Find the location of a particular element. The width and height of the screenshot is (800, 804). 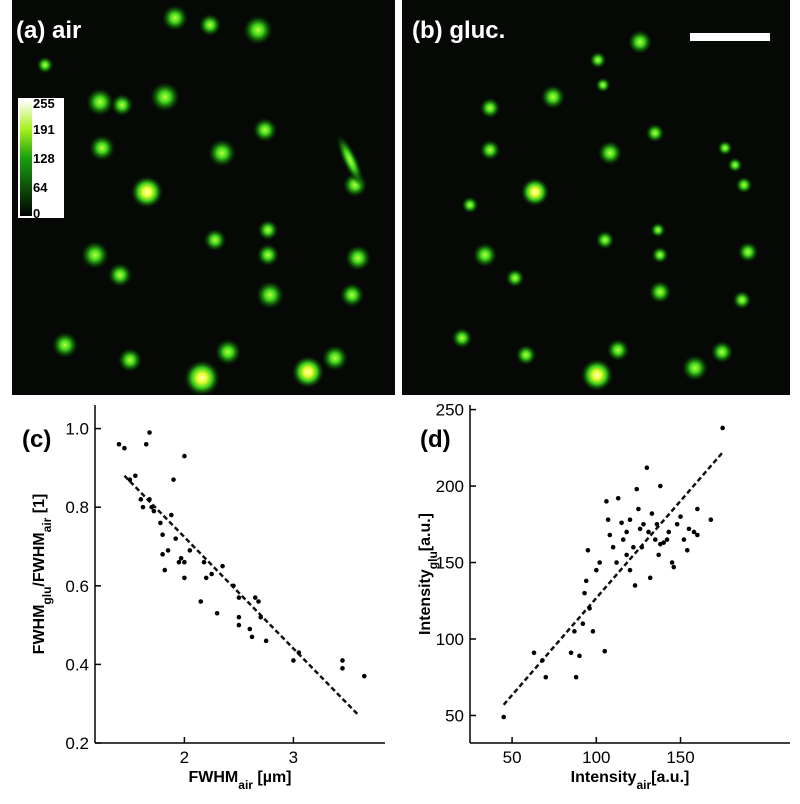

colorbar-tick-label: 128 is located at coordinates (44, 158).